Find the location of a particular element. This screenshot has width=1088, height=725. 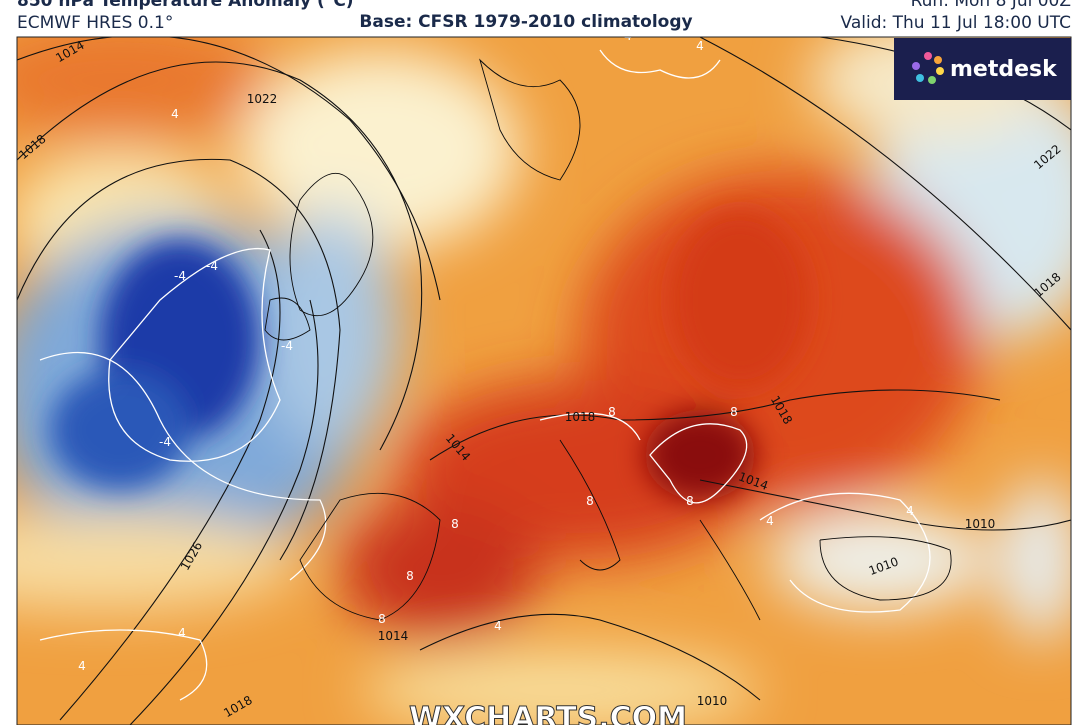

model: ECMWF HRES 0.1° is located at coordinates (95, 23).